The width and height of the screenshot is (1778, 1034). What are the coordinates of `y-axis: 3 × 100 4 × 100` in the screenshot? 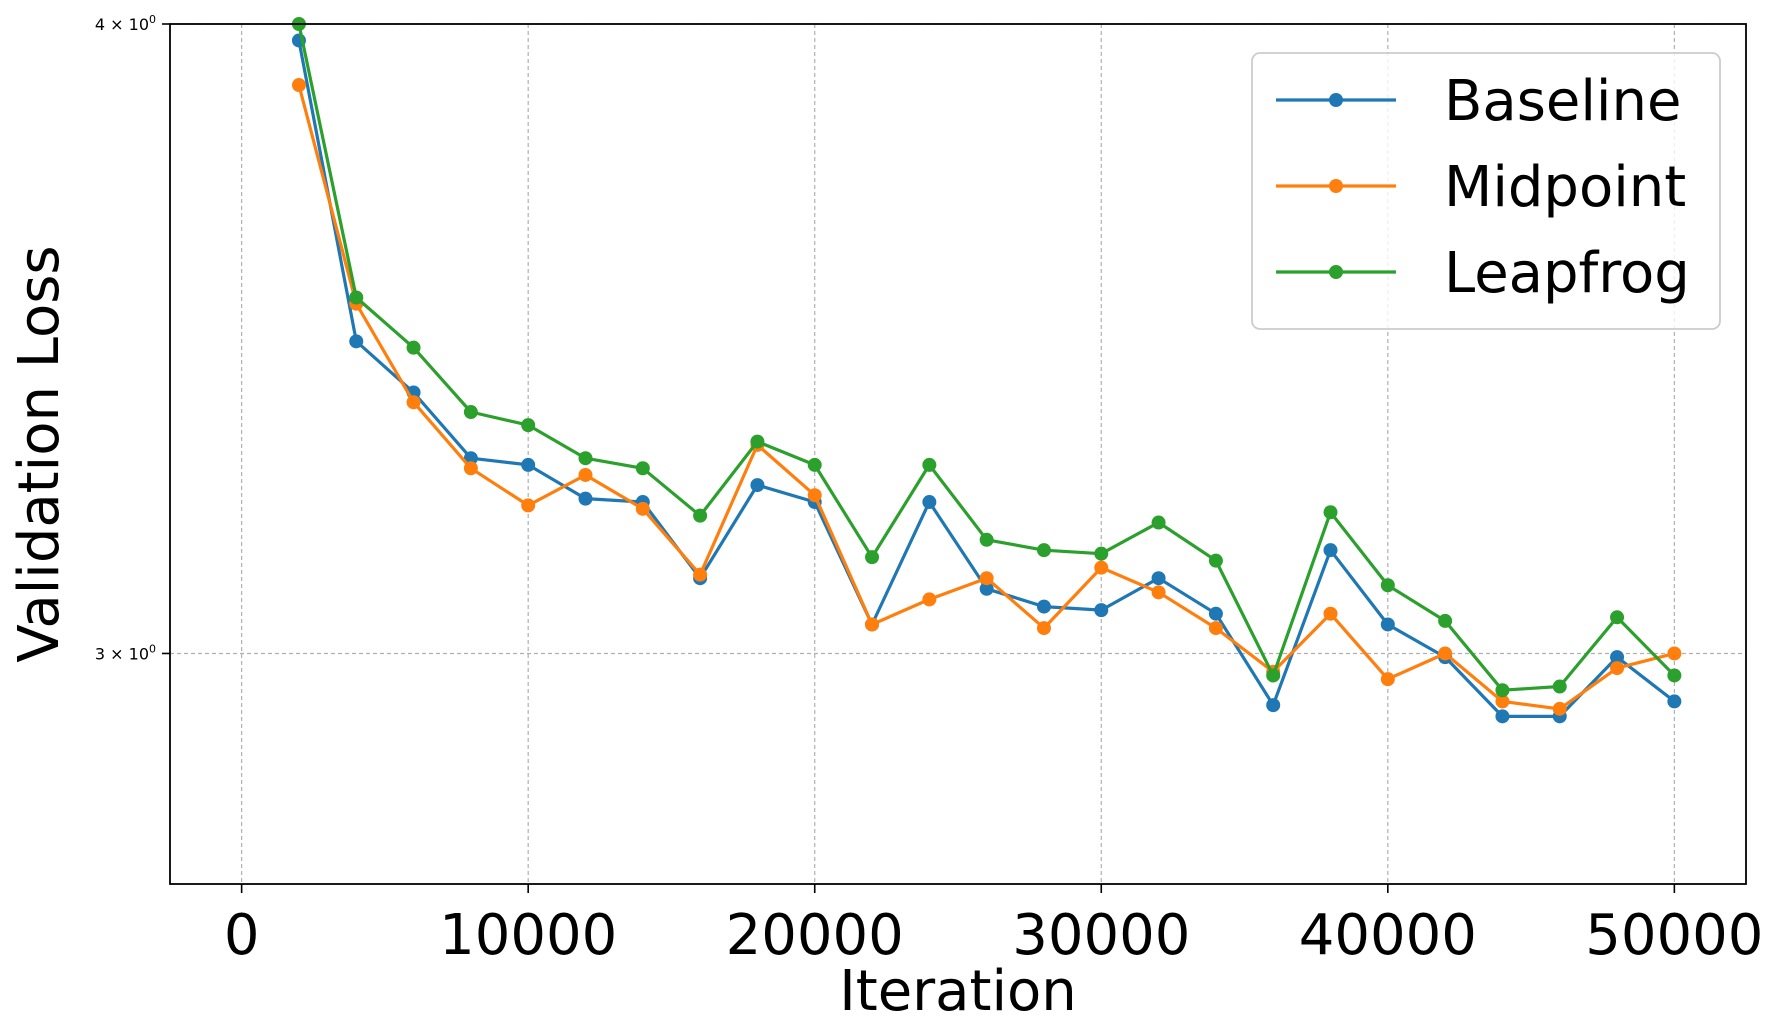 It's located at (132, 338).